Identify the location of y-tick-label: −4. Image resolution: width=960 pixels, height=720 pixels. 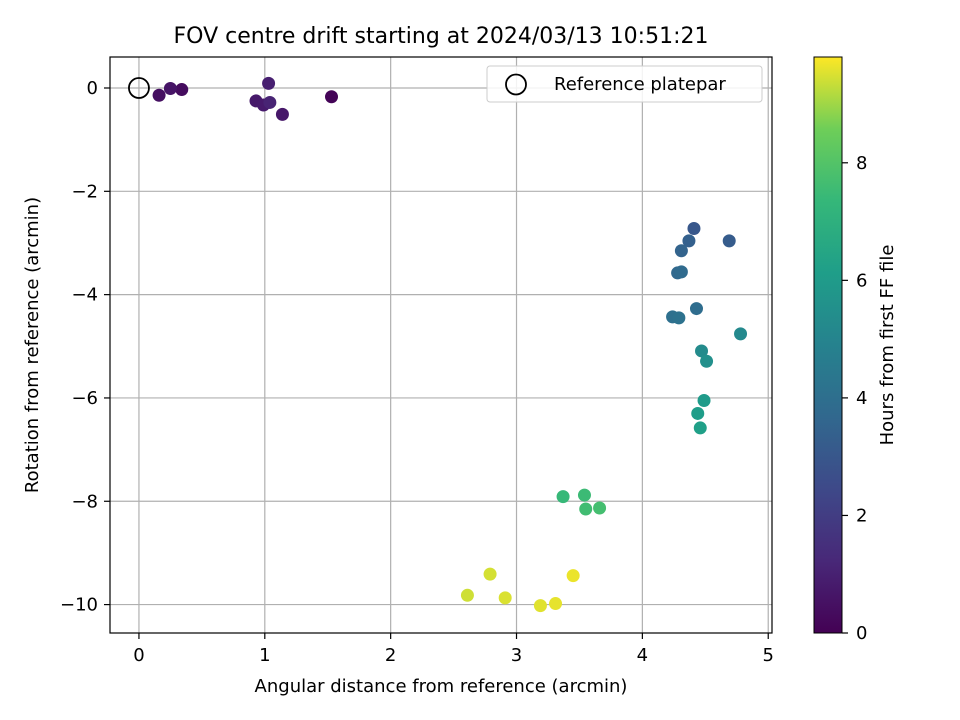
(84, 295).